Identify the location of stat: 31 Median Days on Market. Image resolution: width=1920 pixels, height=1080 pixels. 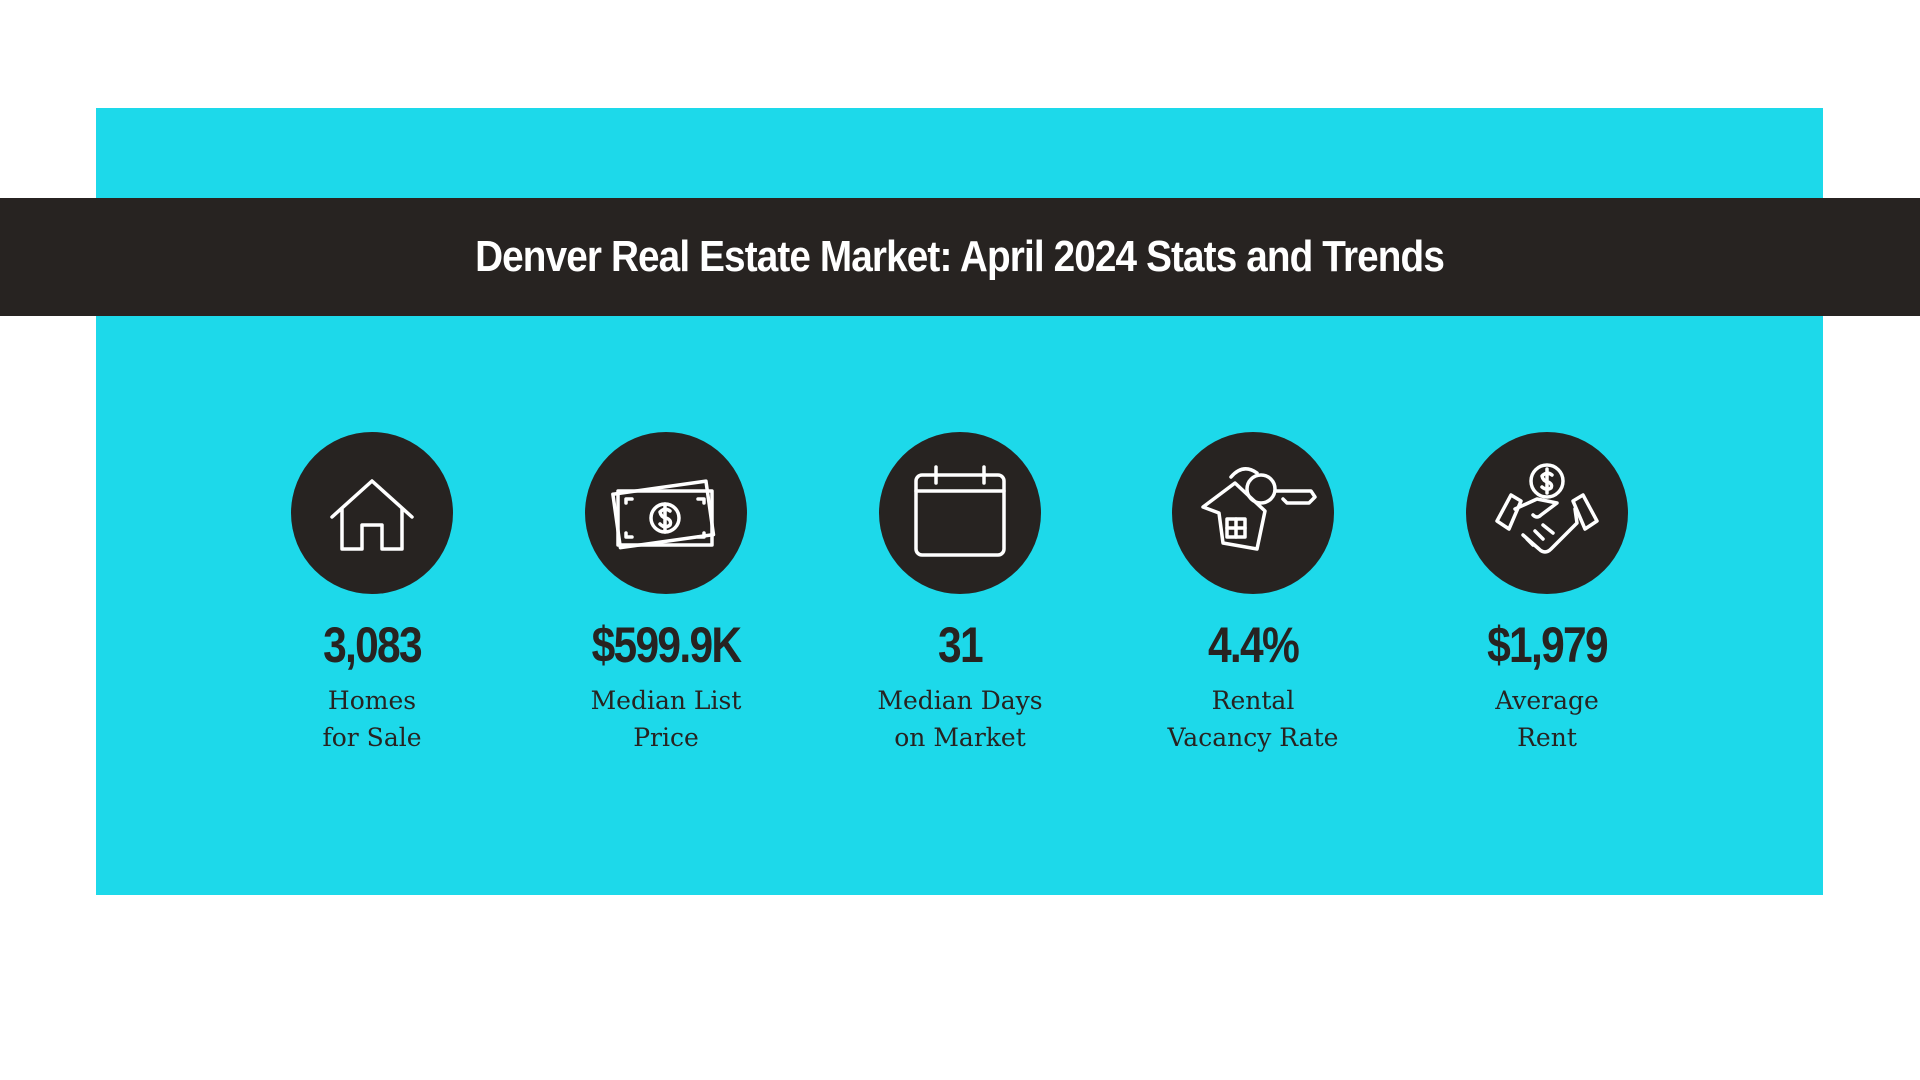
(960, 594).